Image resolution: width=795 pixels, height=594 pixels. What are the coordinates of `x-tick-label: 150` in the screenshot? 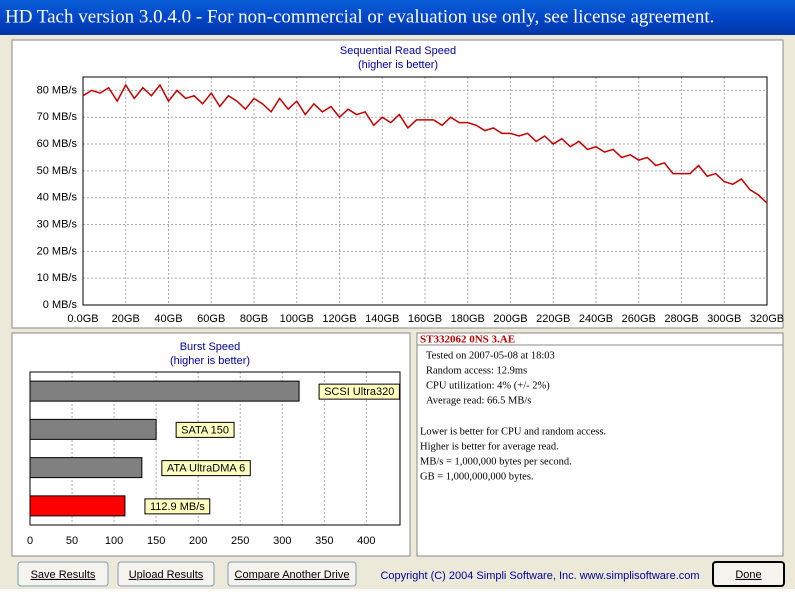 It's located at (156, 541).